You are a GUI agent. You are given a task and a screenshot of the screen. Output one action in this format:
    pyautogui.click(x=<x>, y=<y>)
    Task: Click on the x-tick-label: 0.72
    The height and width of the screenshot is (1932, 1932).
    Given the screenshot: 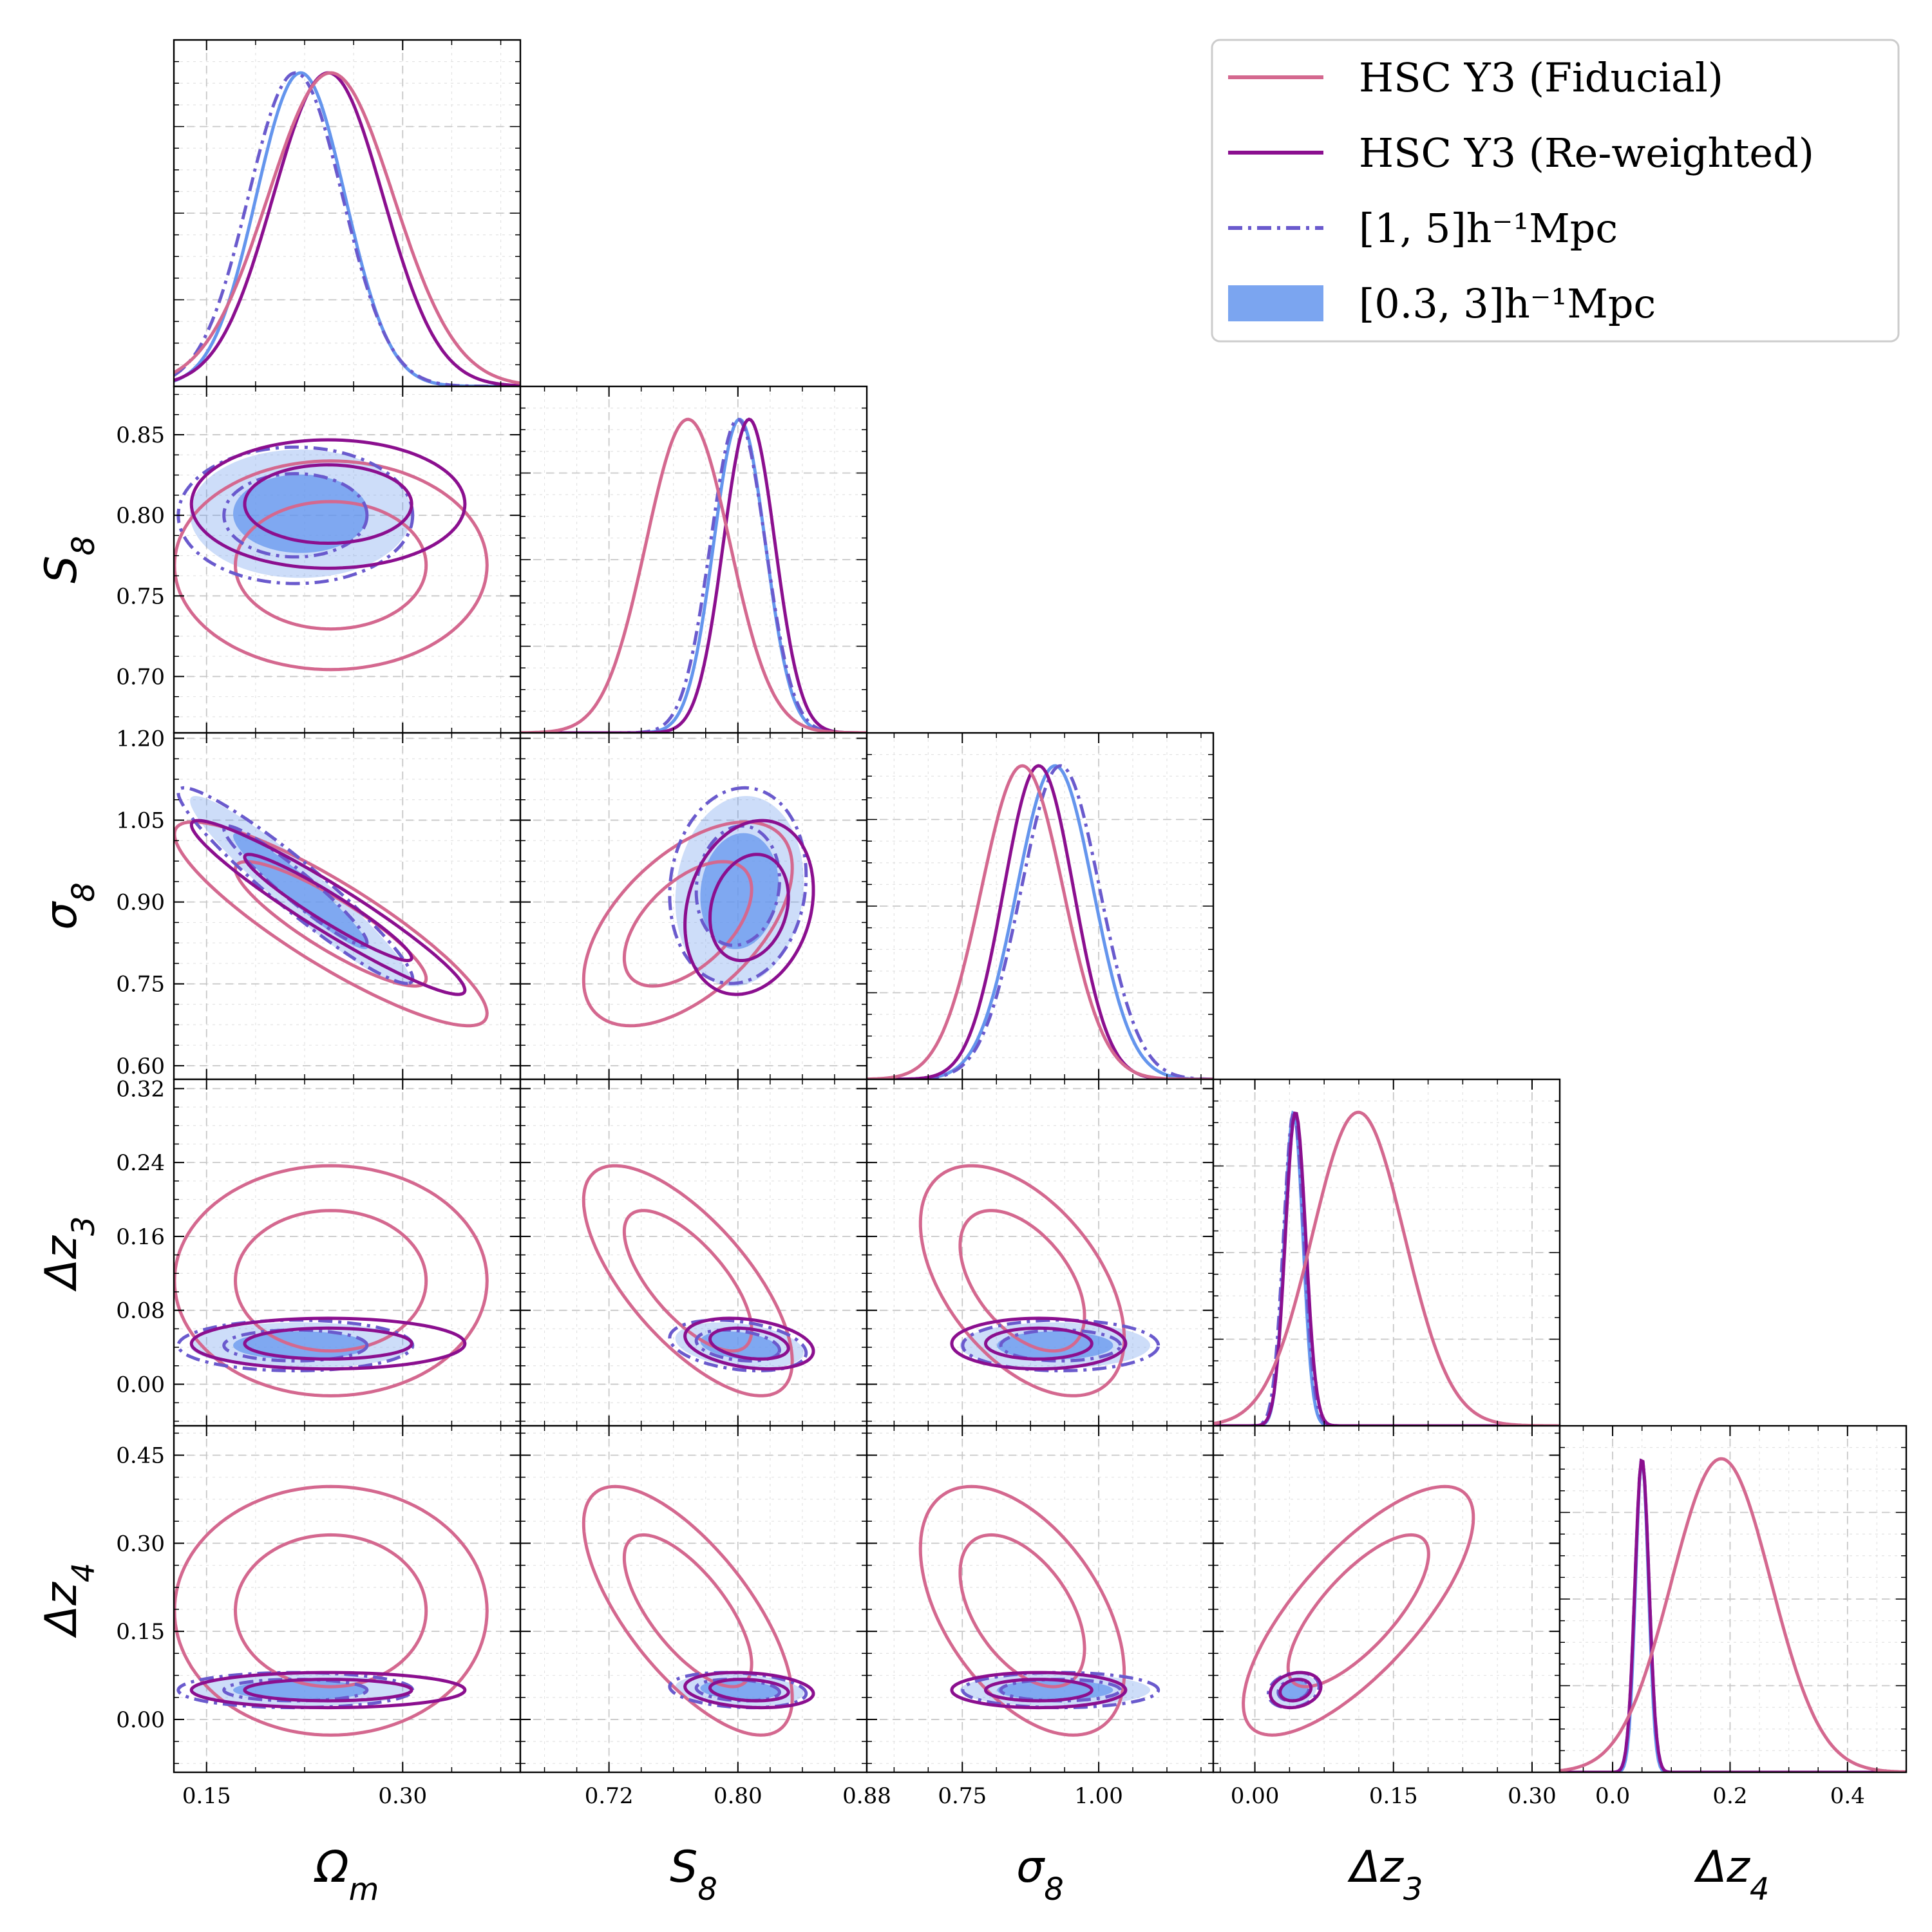 What is the action you would take?
    pyautogui.click(x=609, y=1796)
    